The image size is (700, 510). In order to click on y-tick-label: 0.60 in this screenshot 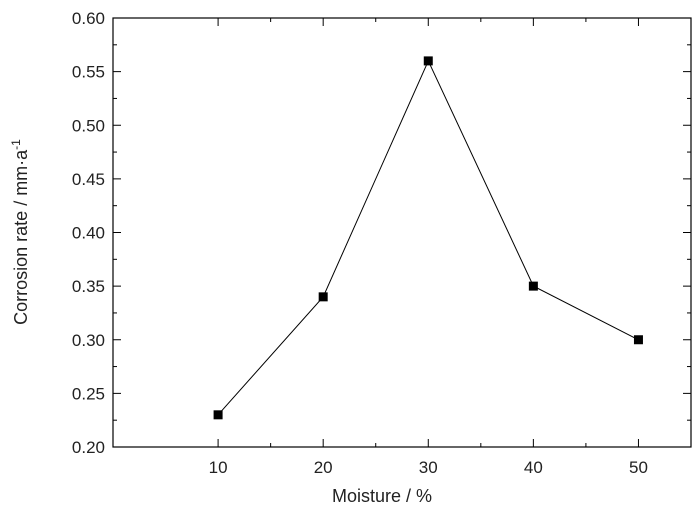, I will do `click(88, 18)`.